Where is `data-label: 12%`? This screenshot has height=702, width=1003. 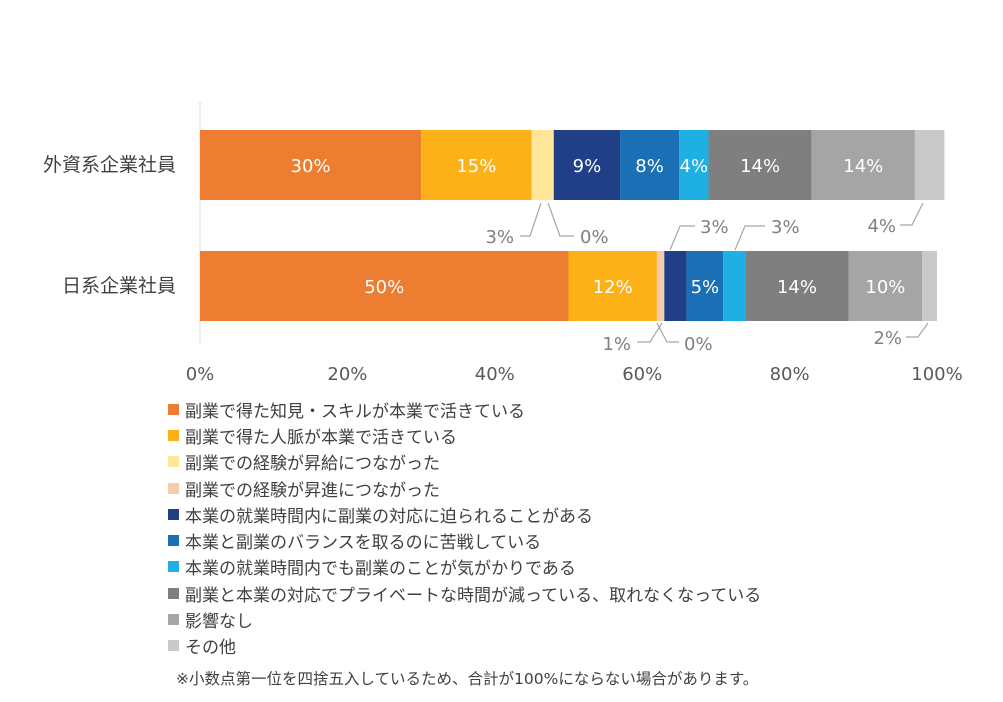
data-label: 12% is located at coordinates (613, 287).